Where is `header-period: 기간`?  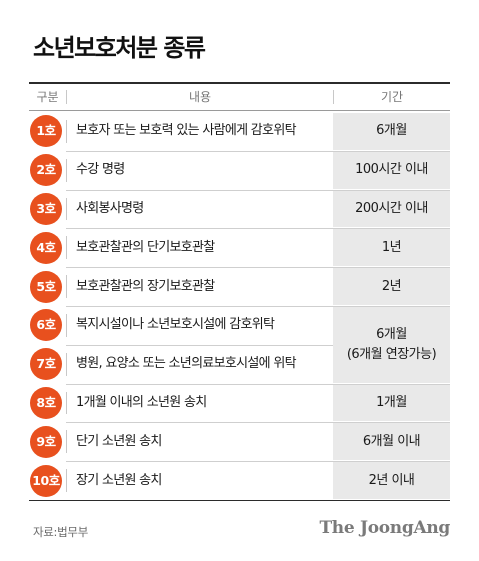
header-period: 기간 is located at coordinates (392, 97).